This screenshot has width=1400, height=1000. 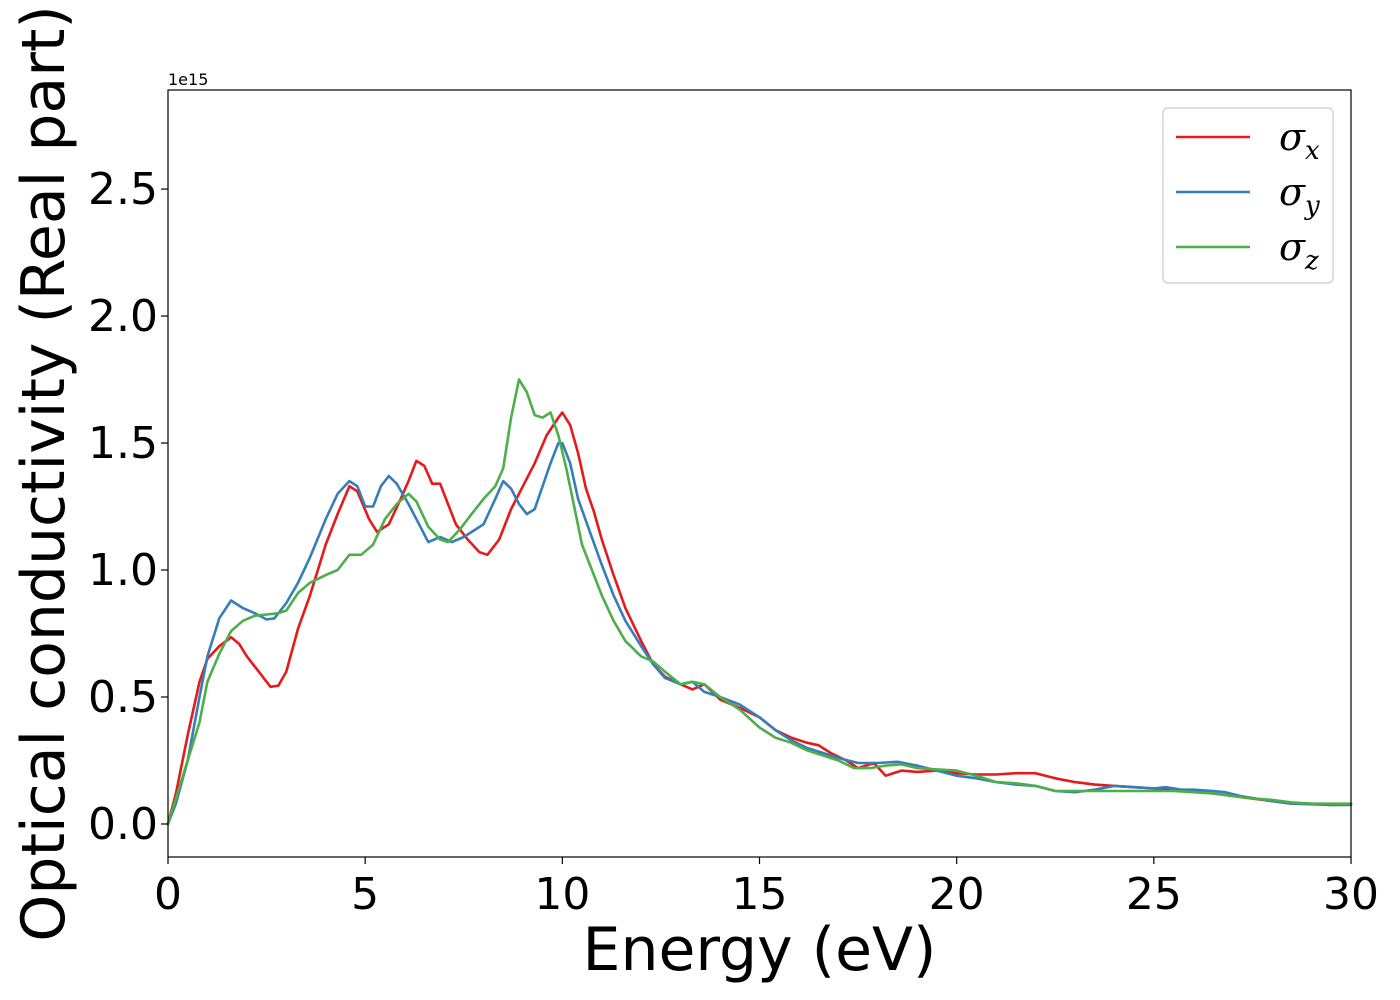 What do you see at coordinates (760, 950) in the screenshot?
I see `x-axis-title: Energy (eV)` at bounding box center [760, 950].